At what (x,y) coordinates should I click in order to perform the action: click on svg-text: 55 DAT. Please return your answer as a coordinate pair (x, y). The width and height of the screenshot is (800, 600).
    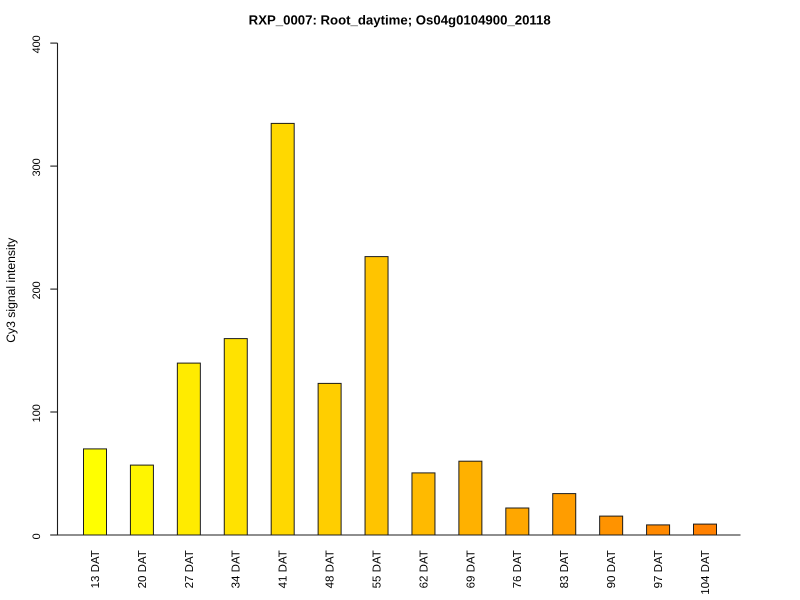
    Looking at the image, I should click on (377, 569).